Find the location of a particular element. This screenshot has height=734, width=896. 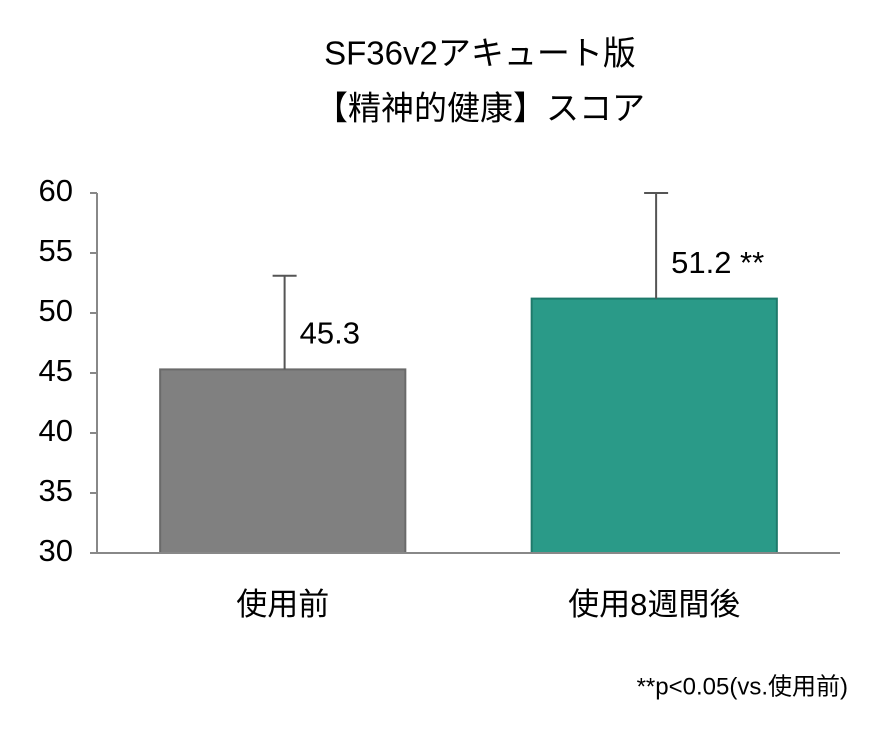

value-label: 51.2 ** is located at coordinates (717, 262).